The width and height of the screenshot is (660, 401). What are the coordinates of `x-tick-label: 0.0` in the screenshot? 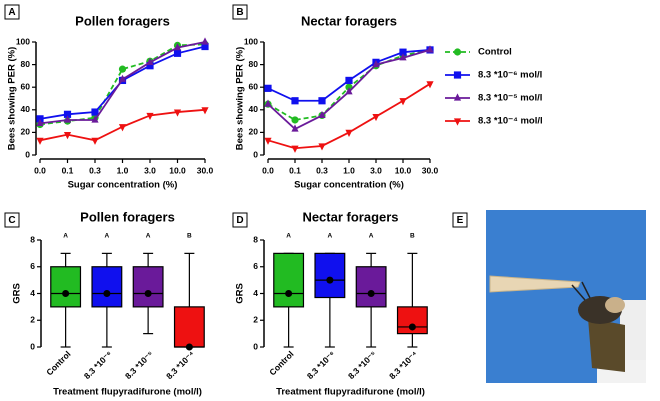 It's located at (40, 170).